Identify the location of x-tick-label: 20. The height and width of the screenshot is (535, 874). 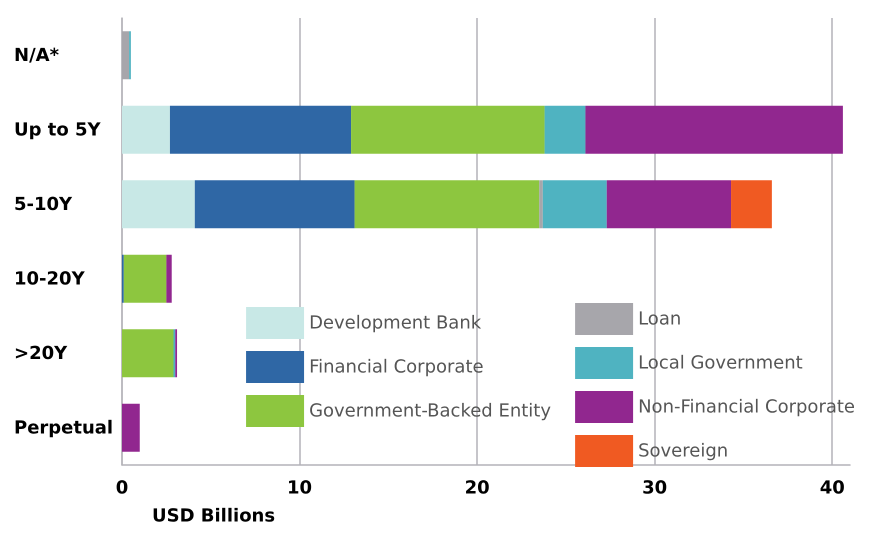
(477, 488).